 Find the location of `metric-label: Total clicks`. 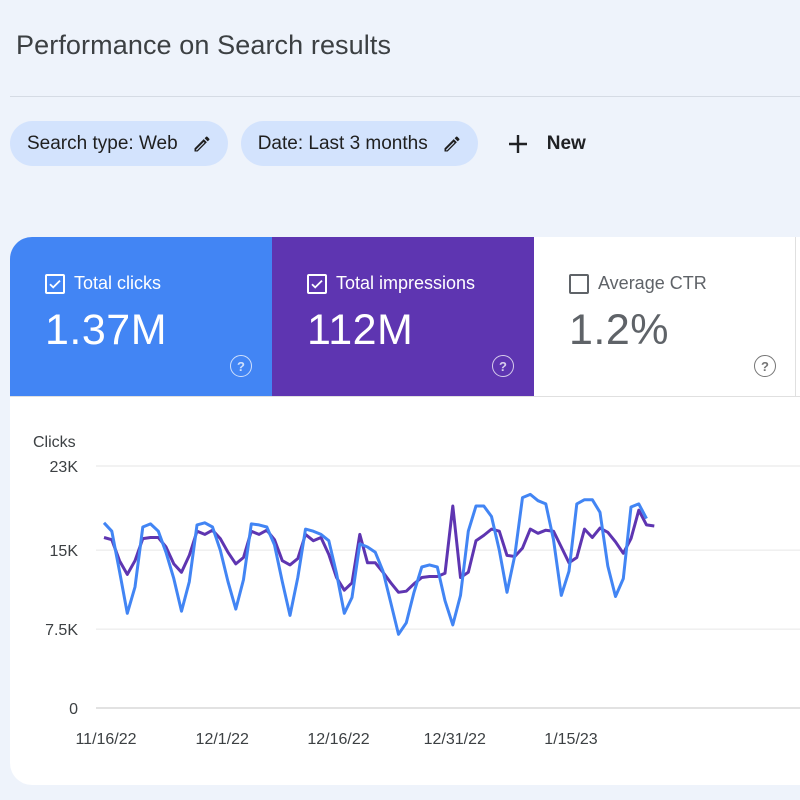

metric-label: Total clicks is located at coordinates (118, 283).